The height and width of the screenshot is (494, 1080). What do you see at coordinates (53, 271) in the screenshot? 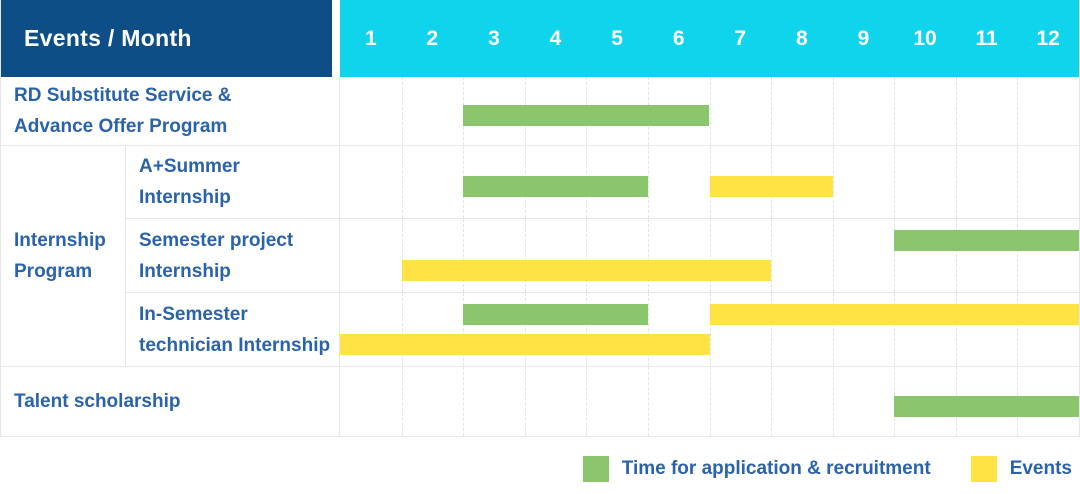
I see `group-label-line: Program` at bounding box center [53, 271].